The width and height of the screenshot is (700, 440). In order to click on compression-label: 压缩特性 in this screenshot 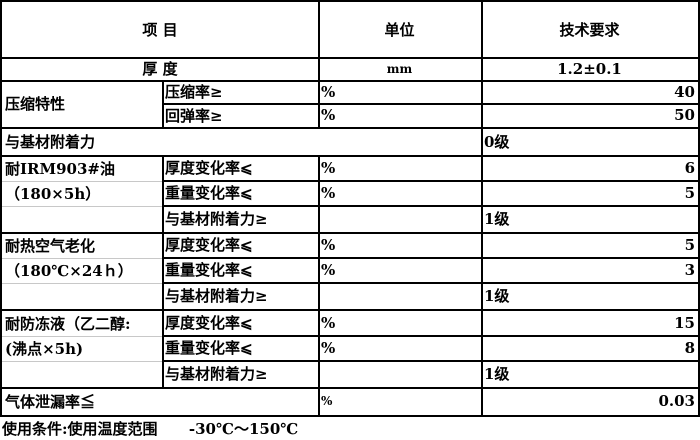, I will do `click(82, 104)`.